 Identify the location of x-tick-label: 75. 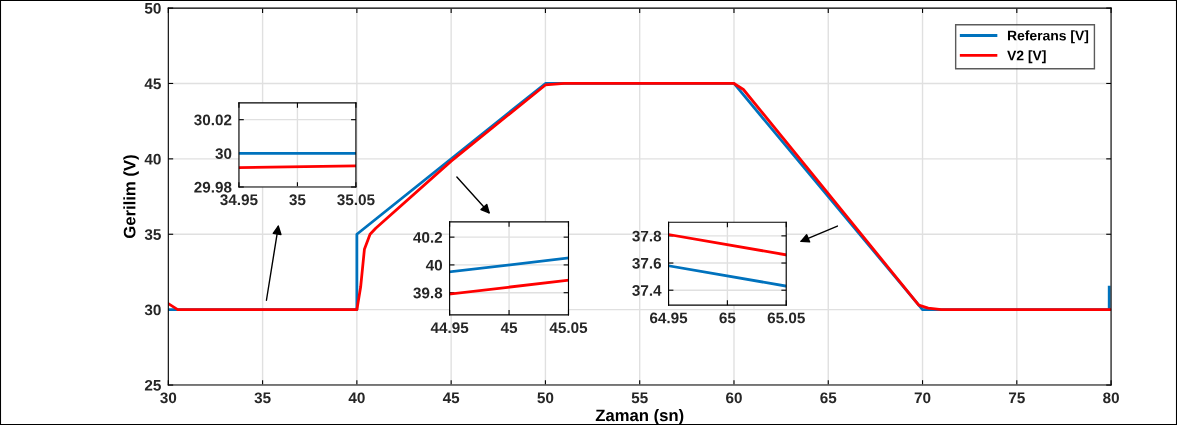
(1016, 398).